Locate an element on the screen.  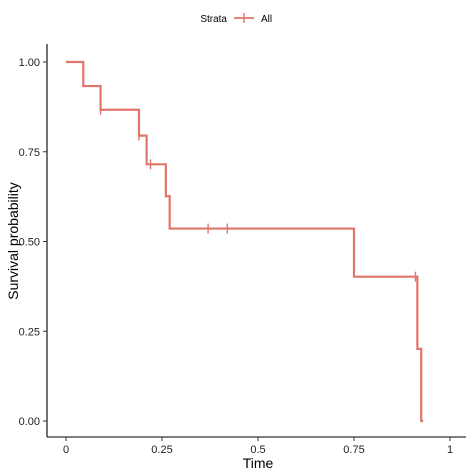
x-tick-label: 0 is located at coordinates (66, 450).